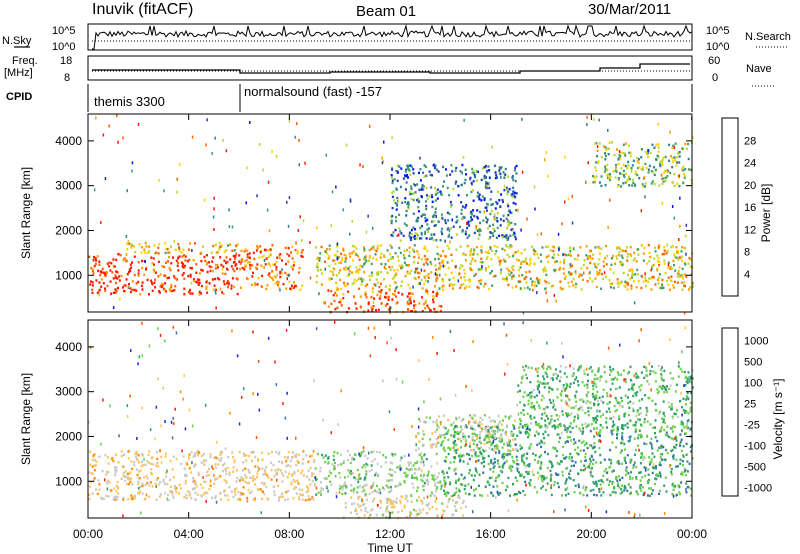 The width and height of the screenshot is (800, 554). What do you see at coordinates (19, 97) in the screenshot?
I see `cpid-label: CPID` at bounding box center [19, 97].